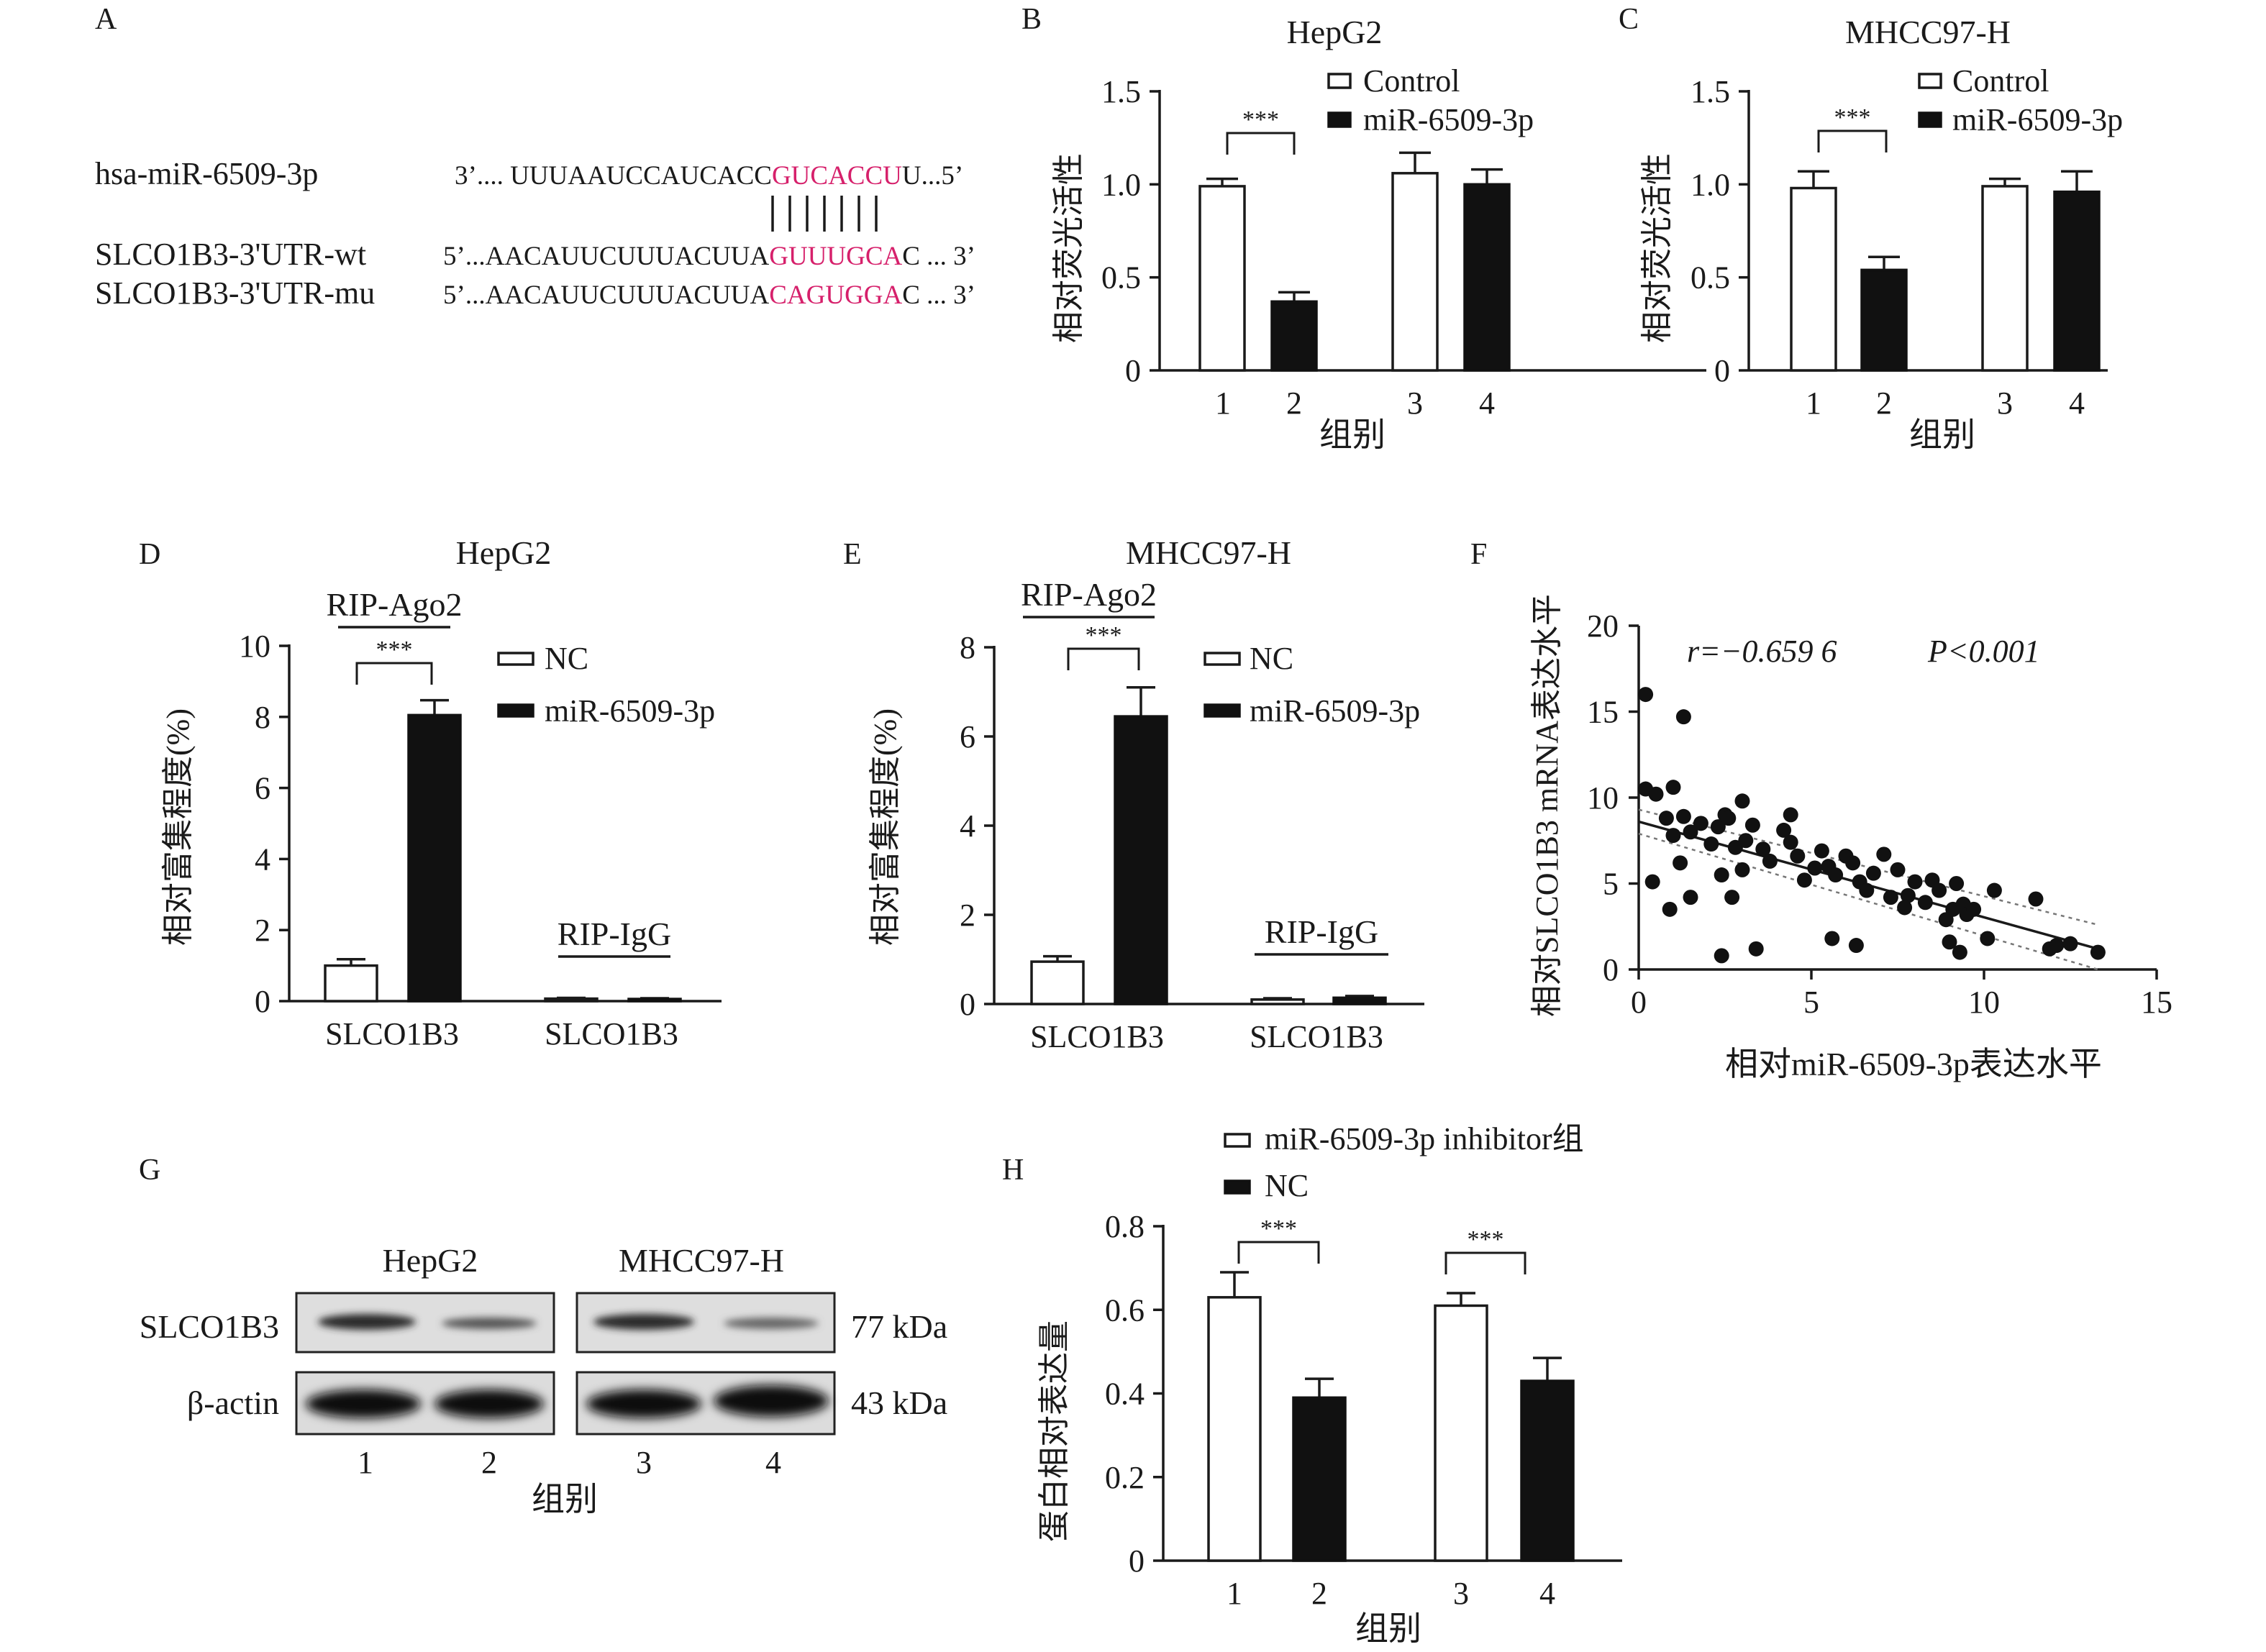 Image resolution: width=2266 pixels, height=1652 pixels. Describe the element at coordinates (1930, 119) in the screenshot. I see `legend-swatch-mir` at that location.